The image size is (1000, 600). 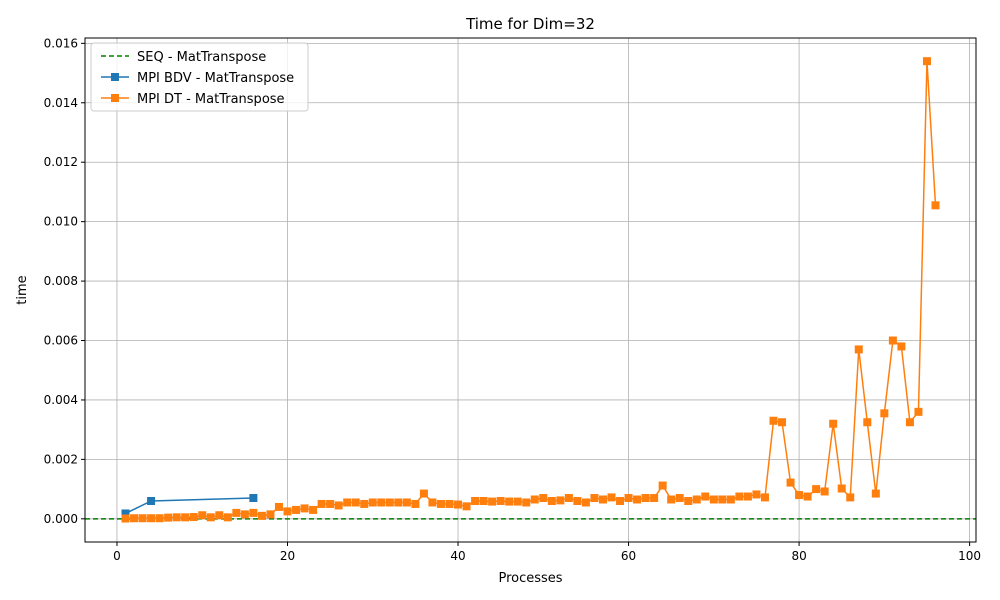 I want to click on x-tick-label: 100, so click(x=969, y=556).